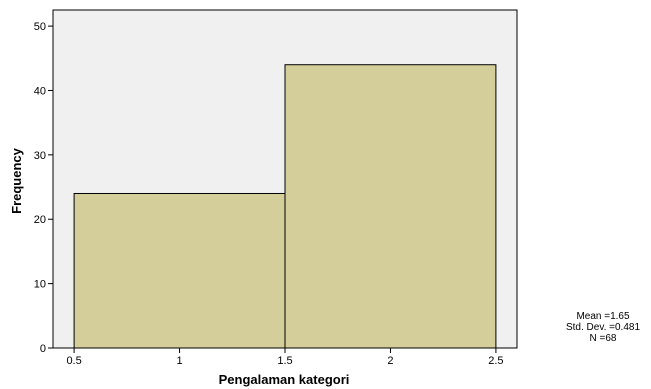 This screenshot has width=651, height=389. Describe the element at coordinates (495, 361) in the screenshot. I see `x-tick-label: 2.5` at that location.